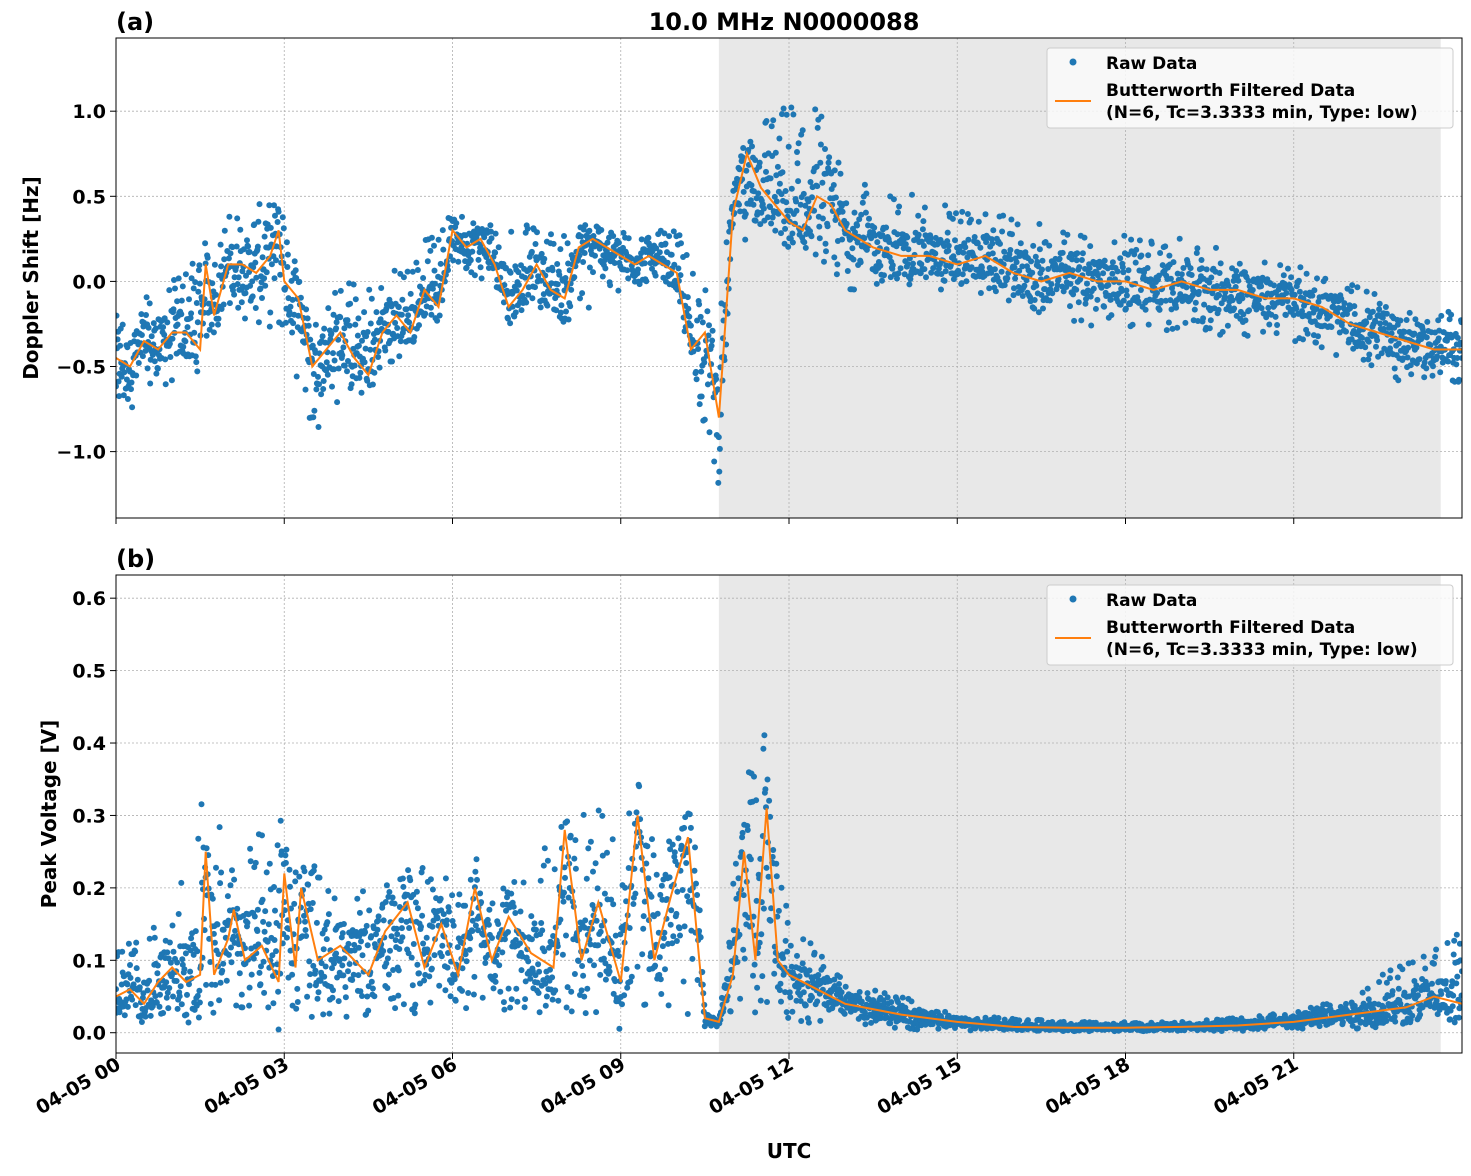 This screenshot has height=1176, width=1471. What do you see at coordinates (89, 744) in the screenshot?
I see `y-tick-label: 0.4` at bounding box center [89, 744].